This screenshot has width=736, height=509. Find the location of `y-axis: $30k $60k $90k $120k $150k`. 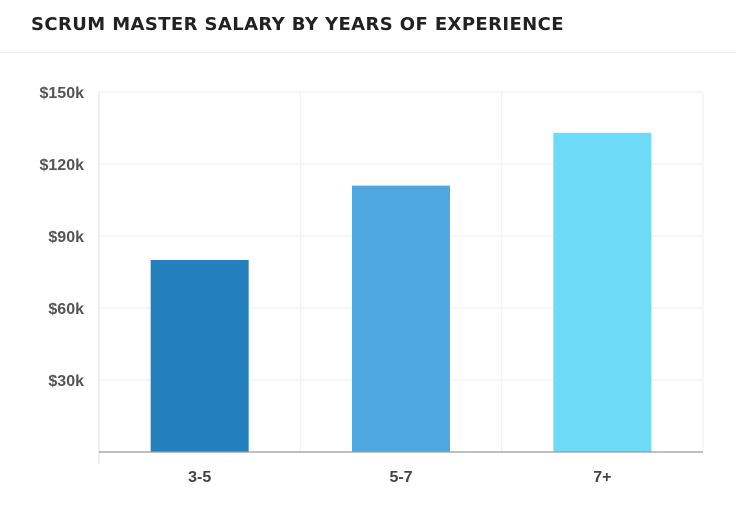

y-axis: $30k $60k $90k $120k $150k is located at coordinates (70, 274).